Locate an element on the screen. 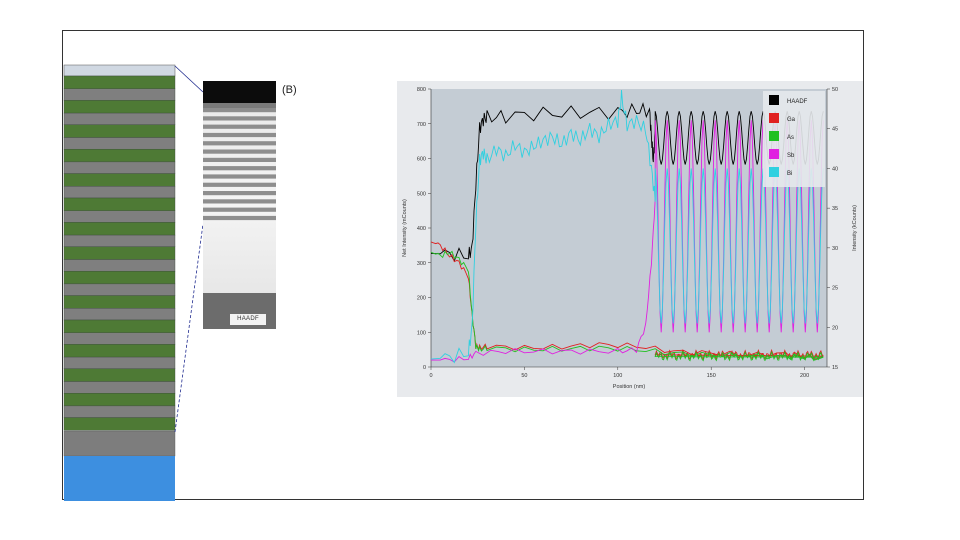 The height and width of the screenshot is (540, 960). y2-tick-label: 40 is located at coordinates (835, 169).